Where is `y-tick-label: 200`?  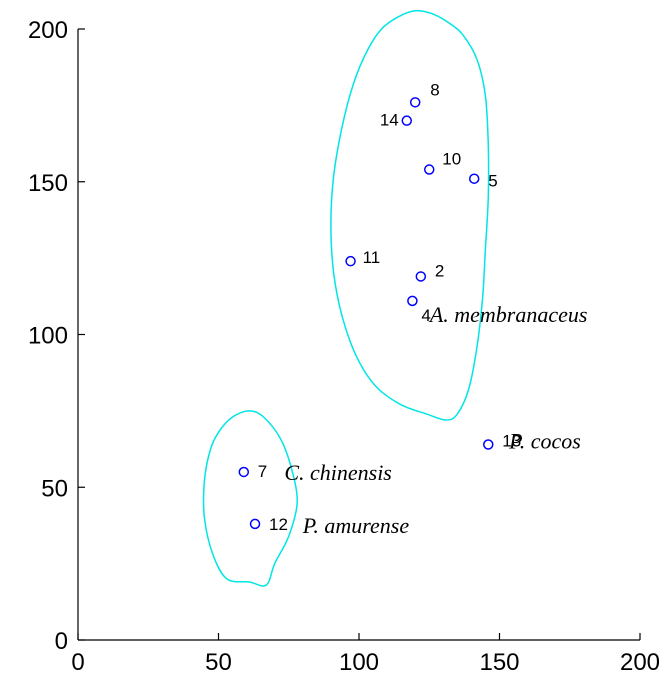
y-tick-label: 200 is located at coordinates (48, 30).